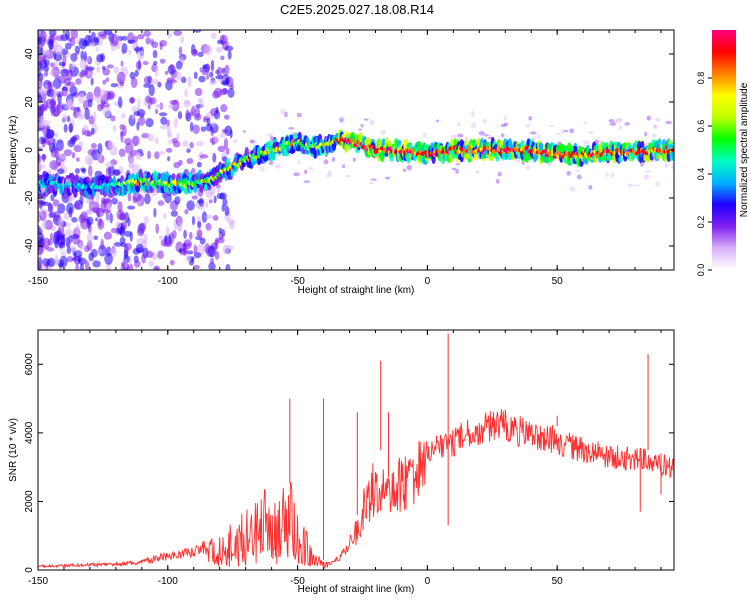 This screenshot has height=600, width=750. What do you see at coordinates (704, 174) in the screenshot?
I see `colorbar-axis: 0.0 0.2 0.4 0.6 0.8` at bounding box center [704, 174].